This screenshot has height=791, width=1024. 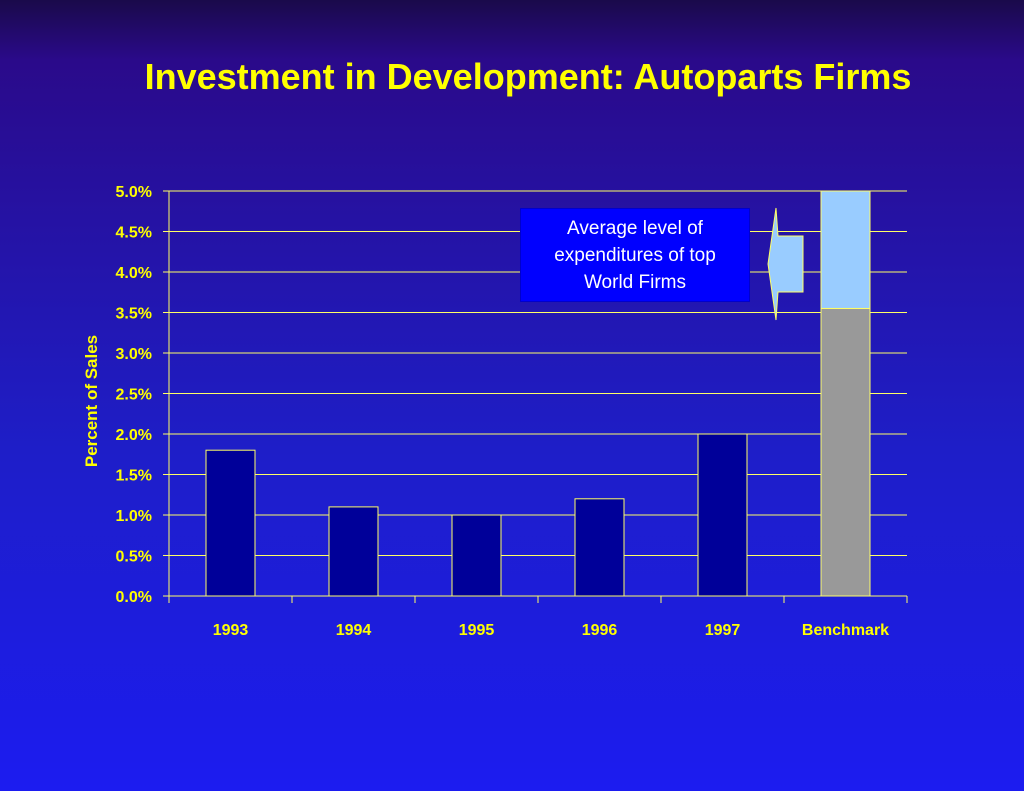 I want to click on y-tick-label: 2.5%, so click(x=134, y=395).